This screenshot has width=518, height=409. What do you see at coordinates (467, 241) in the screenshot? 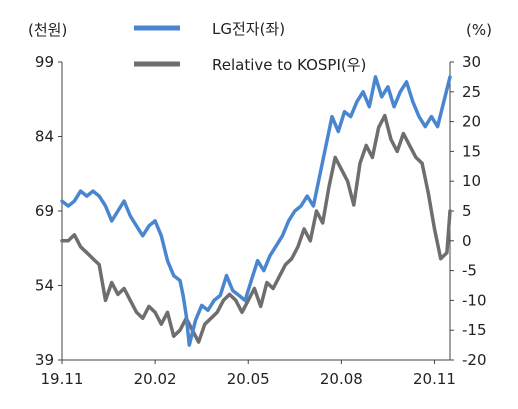
I see `right-axis-tick-label: 0` at bounding box center [467, 241].